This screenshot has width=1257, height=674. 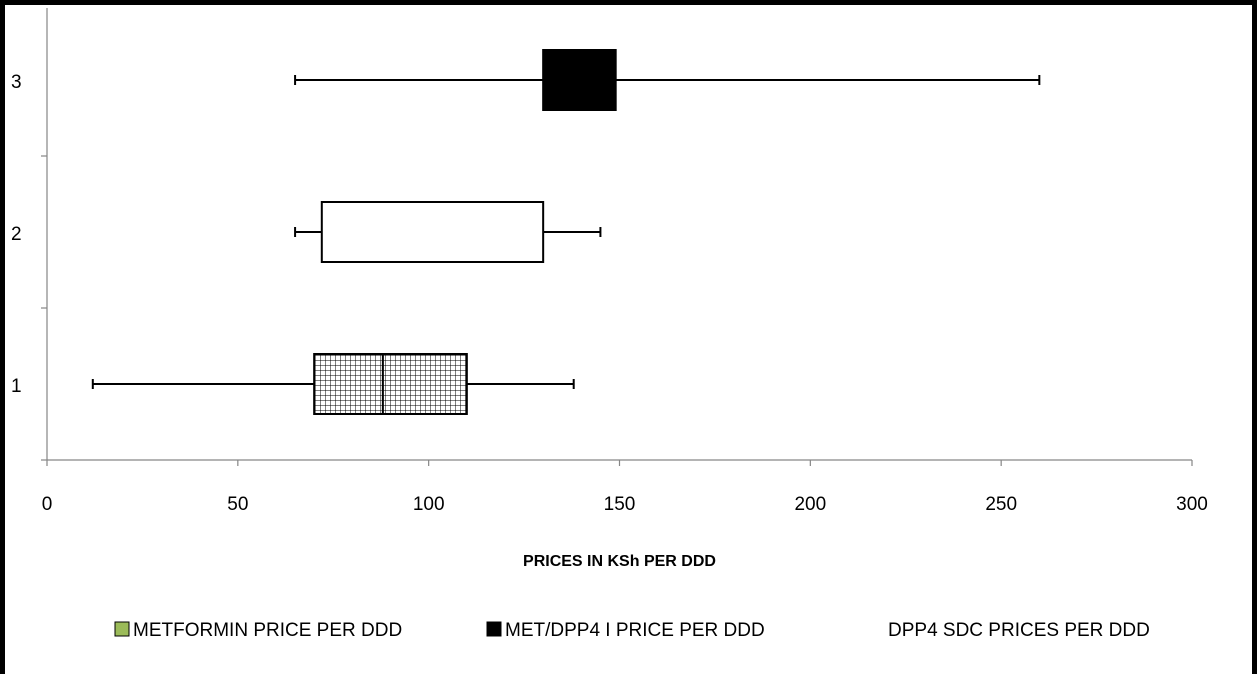 I want to click on x-tick-label: 50, so click(x=237, y=504).